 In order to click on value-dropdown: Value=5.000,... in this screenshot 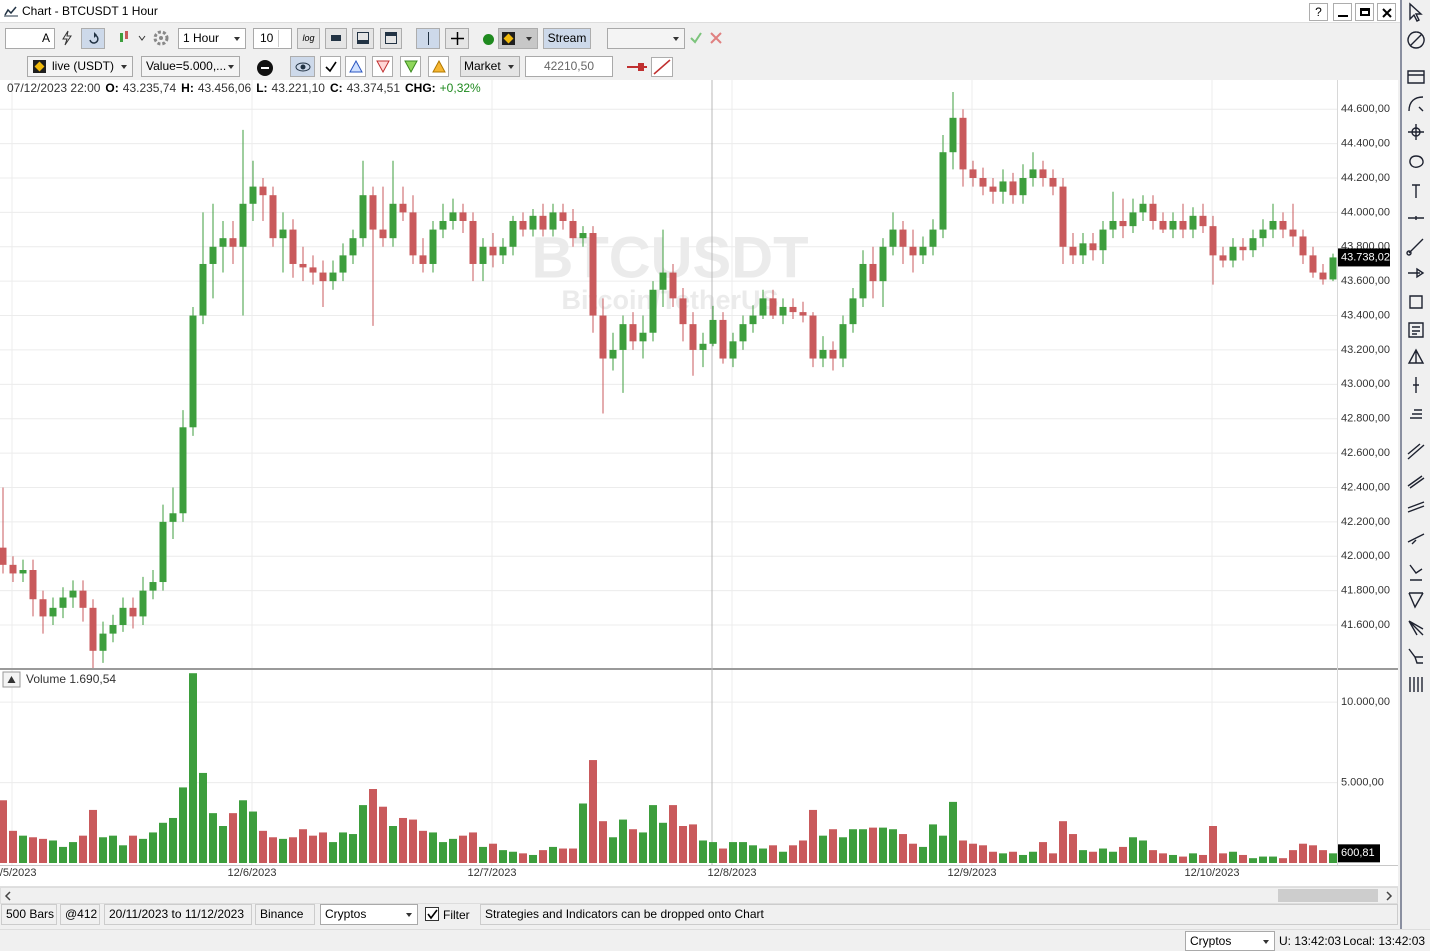, I will do `click(190, 66)`.